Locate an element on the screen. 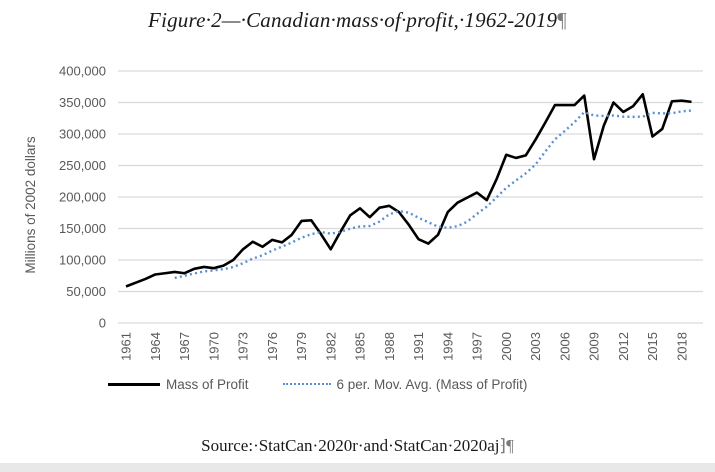  y-tick-label: 200,000 is located at coordinates (82, 197).